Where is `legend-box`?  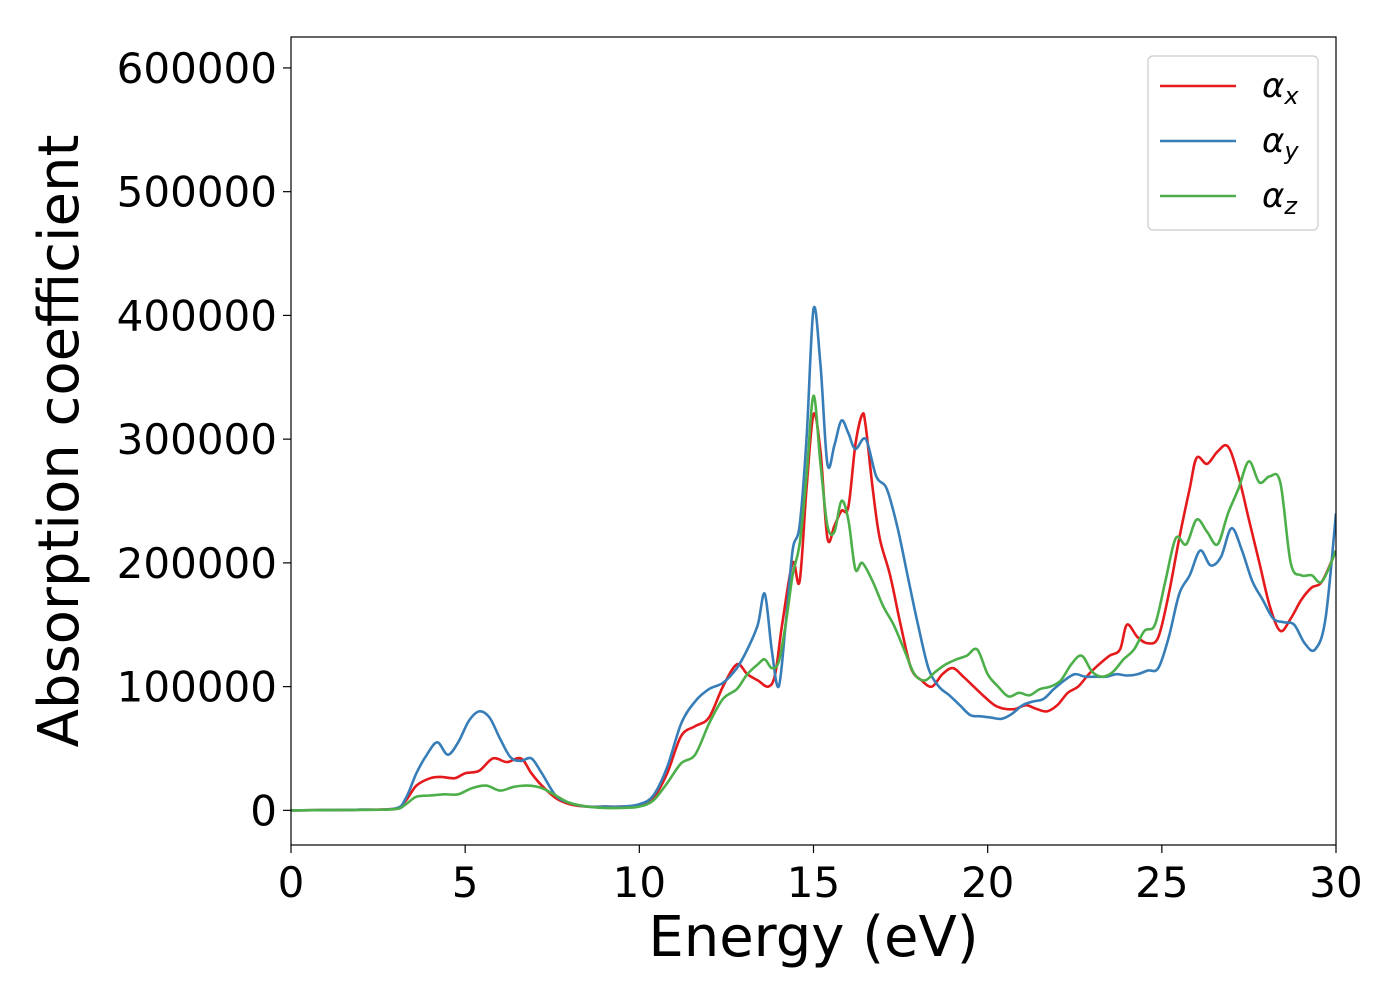
legend-box is located at coordinates (1233, 143).